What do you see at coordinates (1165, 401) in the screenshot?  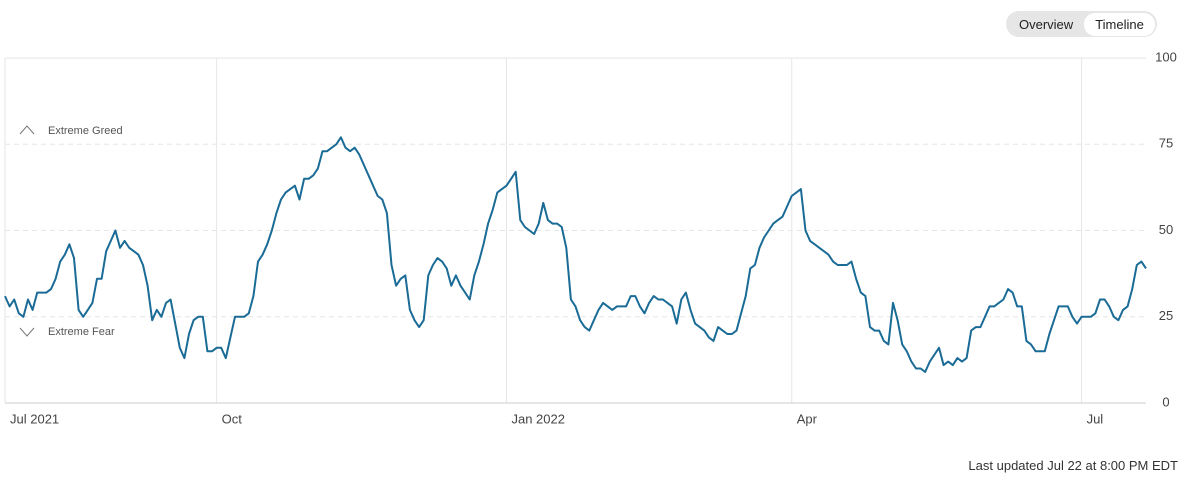 I see `y-tick-label: 0` at bounding box center [1165, 401].